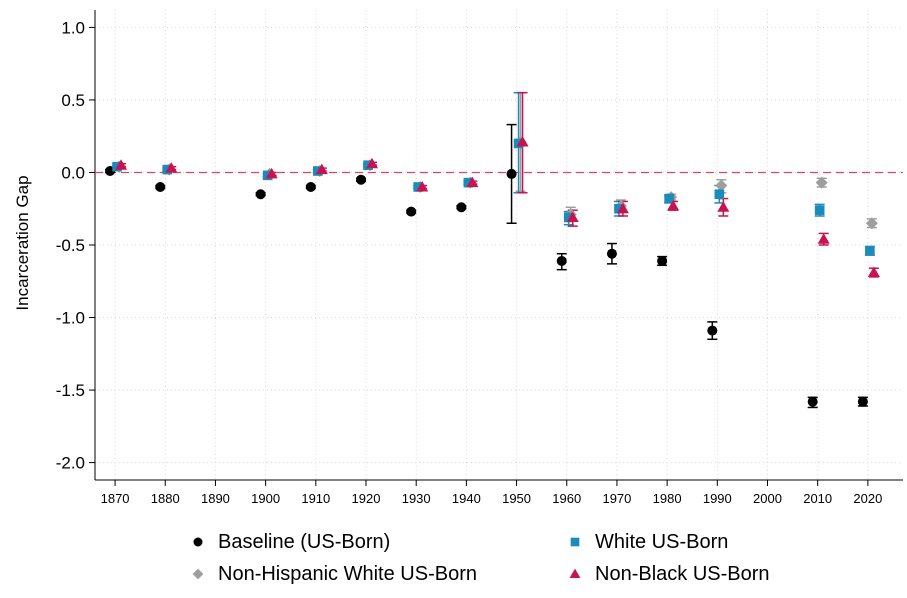 This screenshot has width=907, height=598. Describe the element at coordinates (315, 498) in the screenshot. I see `x-tick-label: 1910` at that location.